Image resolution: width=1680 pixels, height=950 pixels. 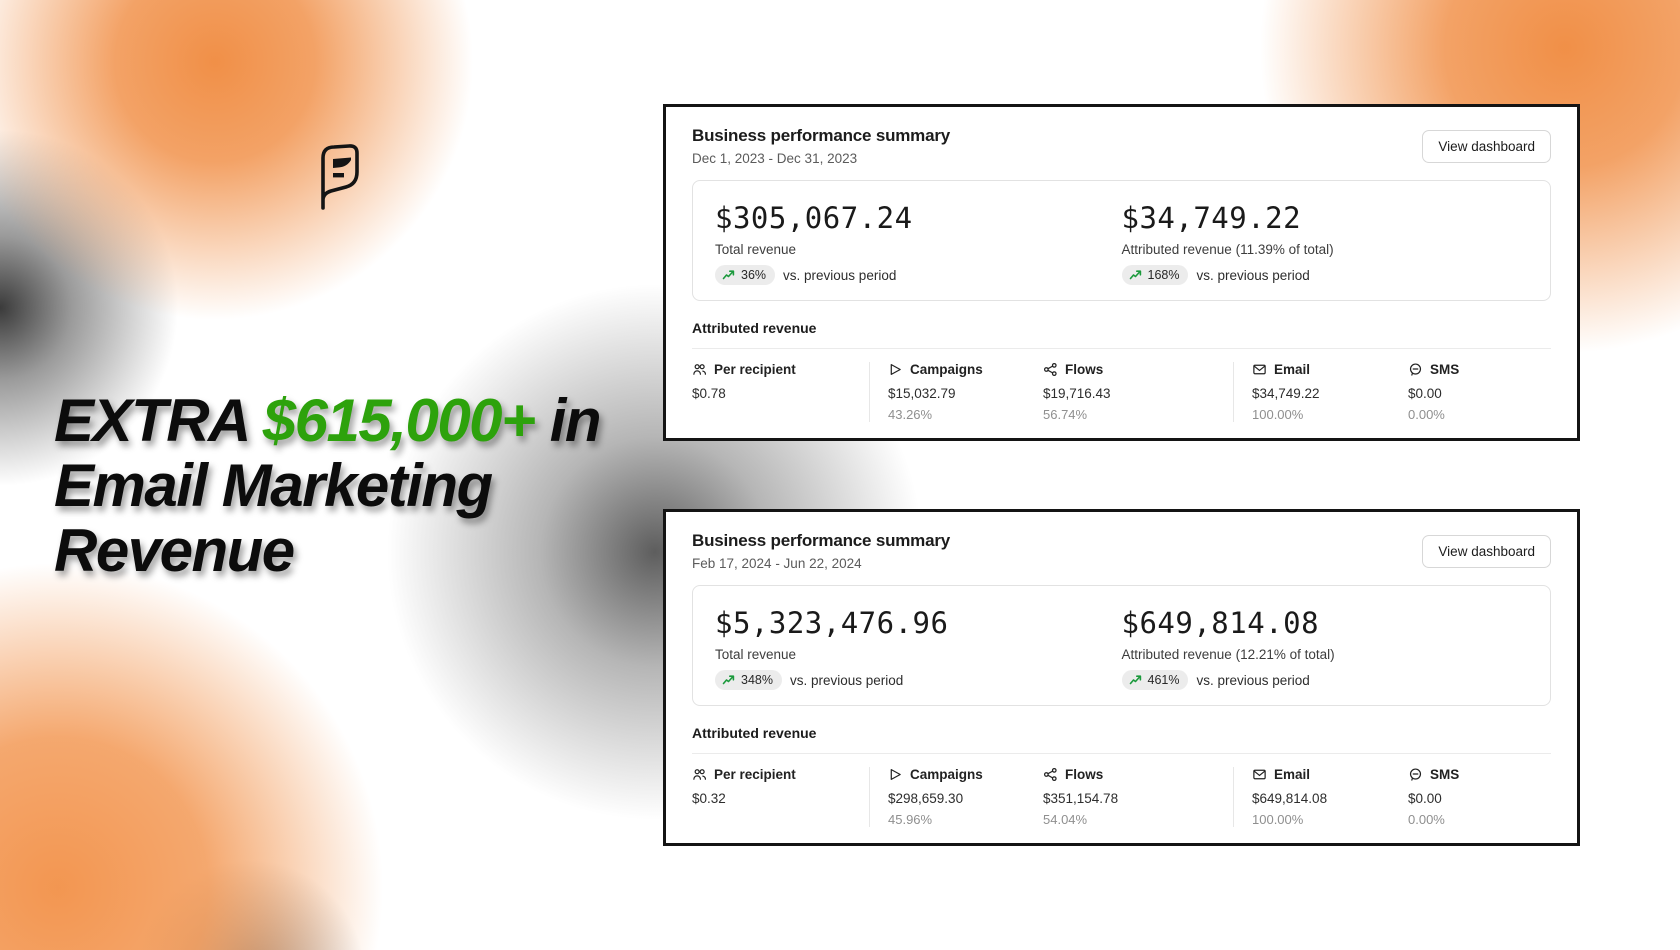 I want to click on headline-line2: Email Marketing, so click(x=273, y=486).